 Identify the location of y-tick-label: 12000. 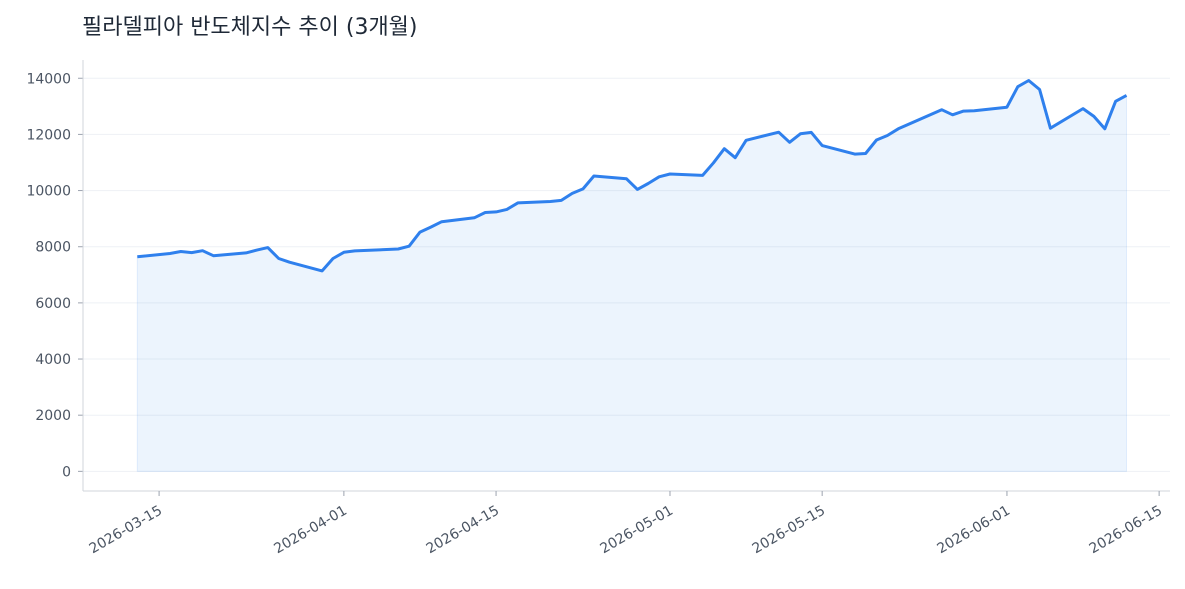
(48, 135).